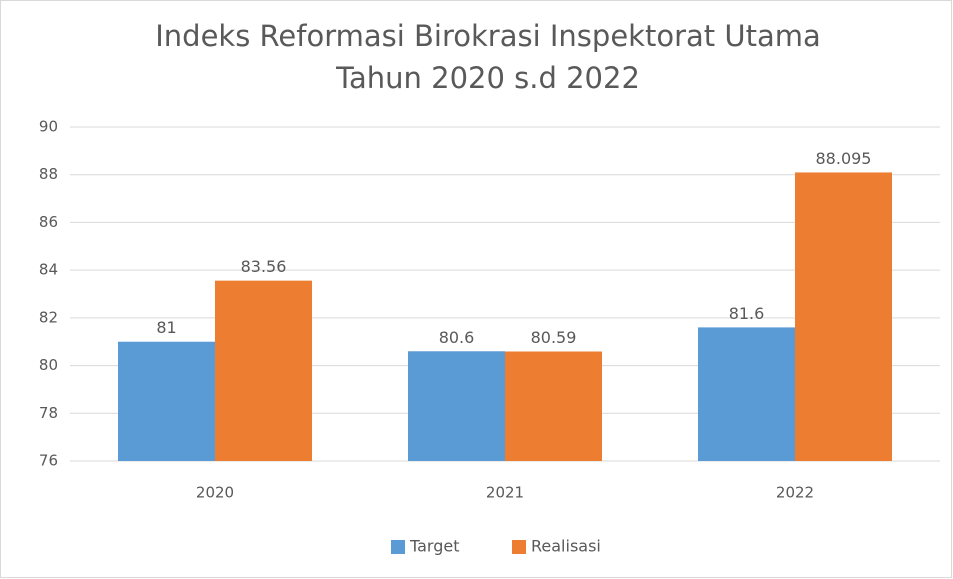 The image size is (953, 579). What do you see at coordinates (48, 413) in the screenshot?
I see `y-tick-label: 78` at bounding box center [48, 413].